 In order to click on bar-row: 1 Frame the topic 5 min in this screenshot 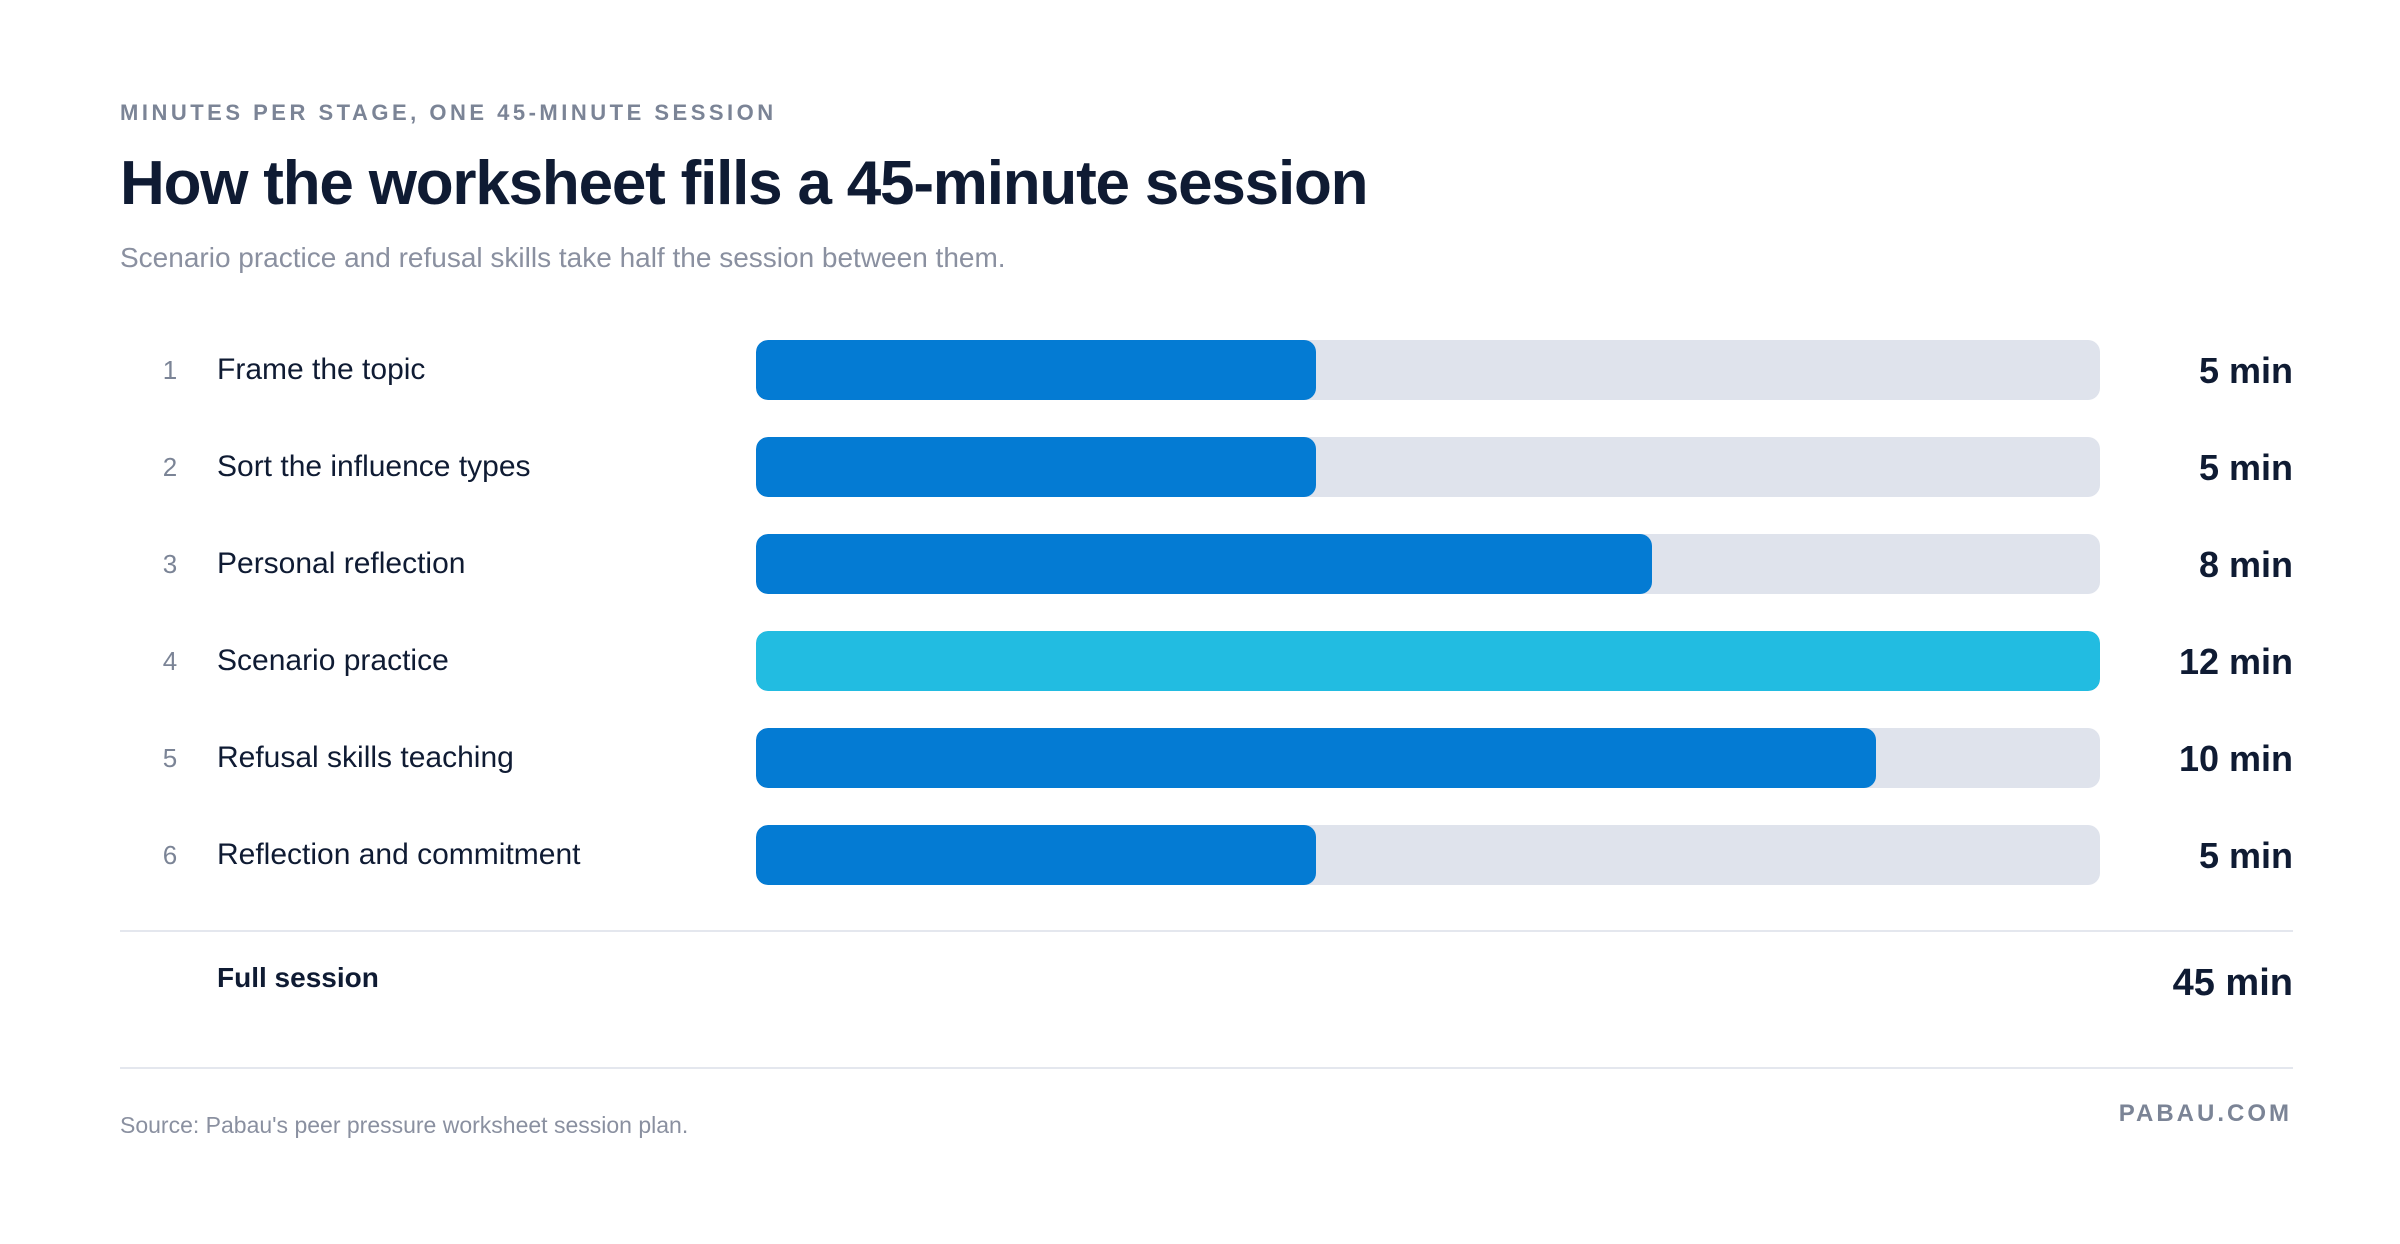, I will do `click(1200, 370)`.